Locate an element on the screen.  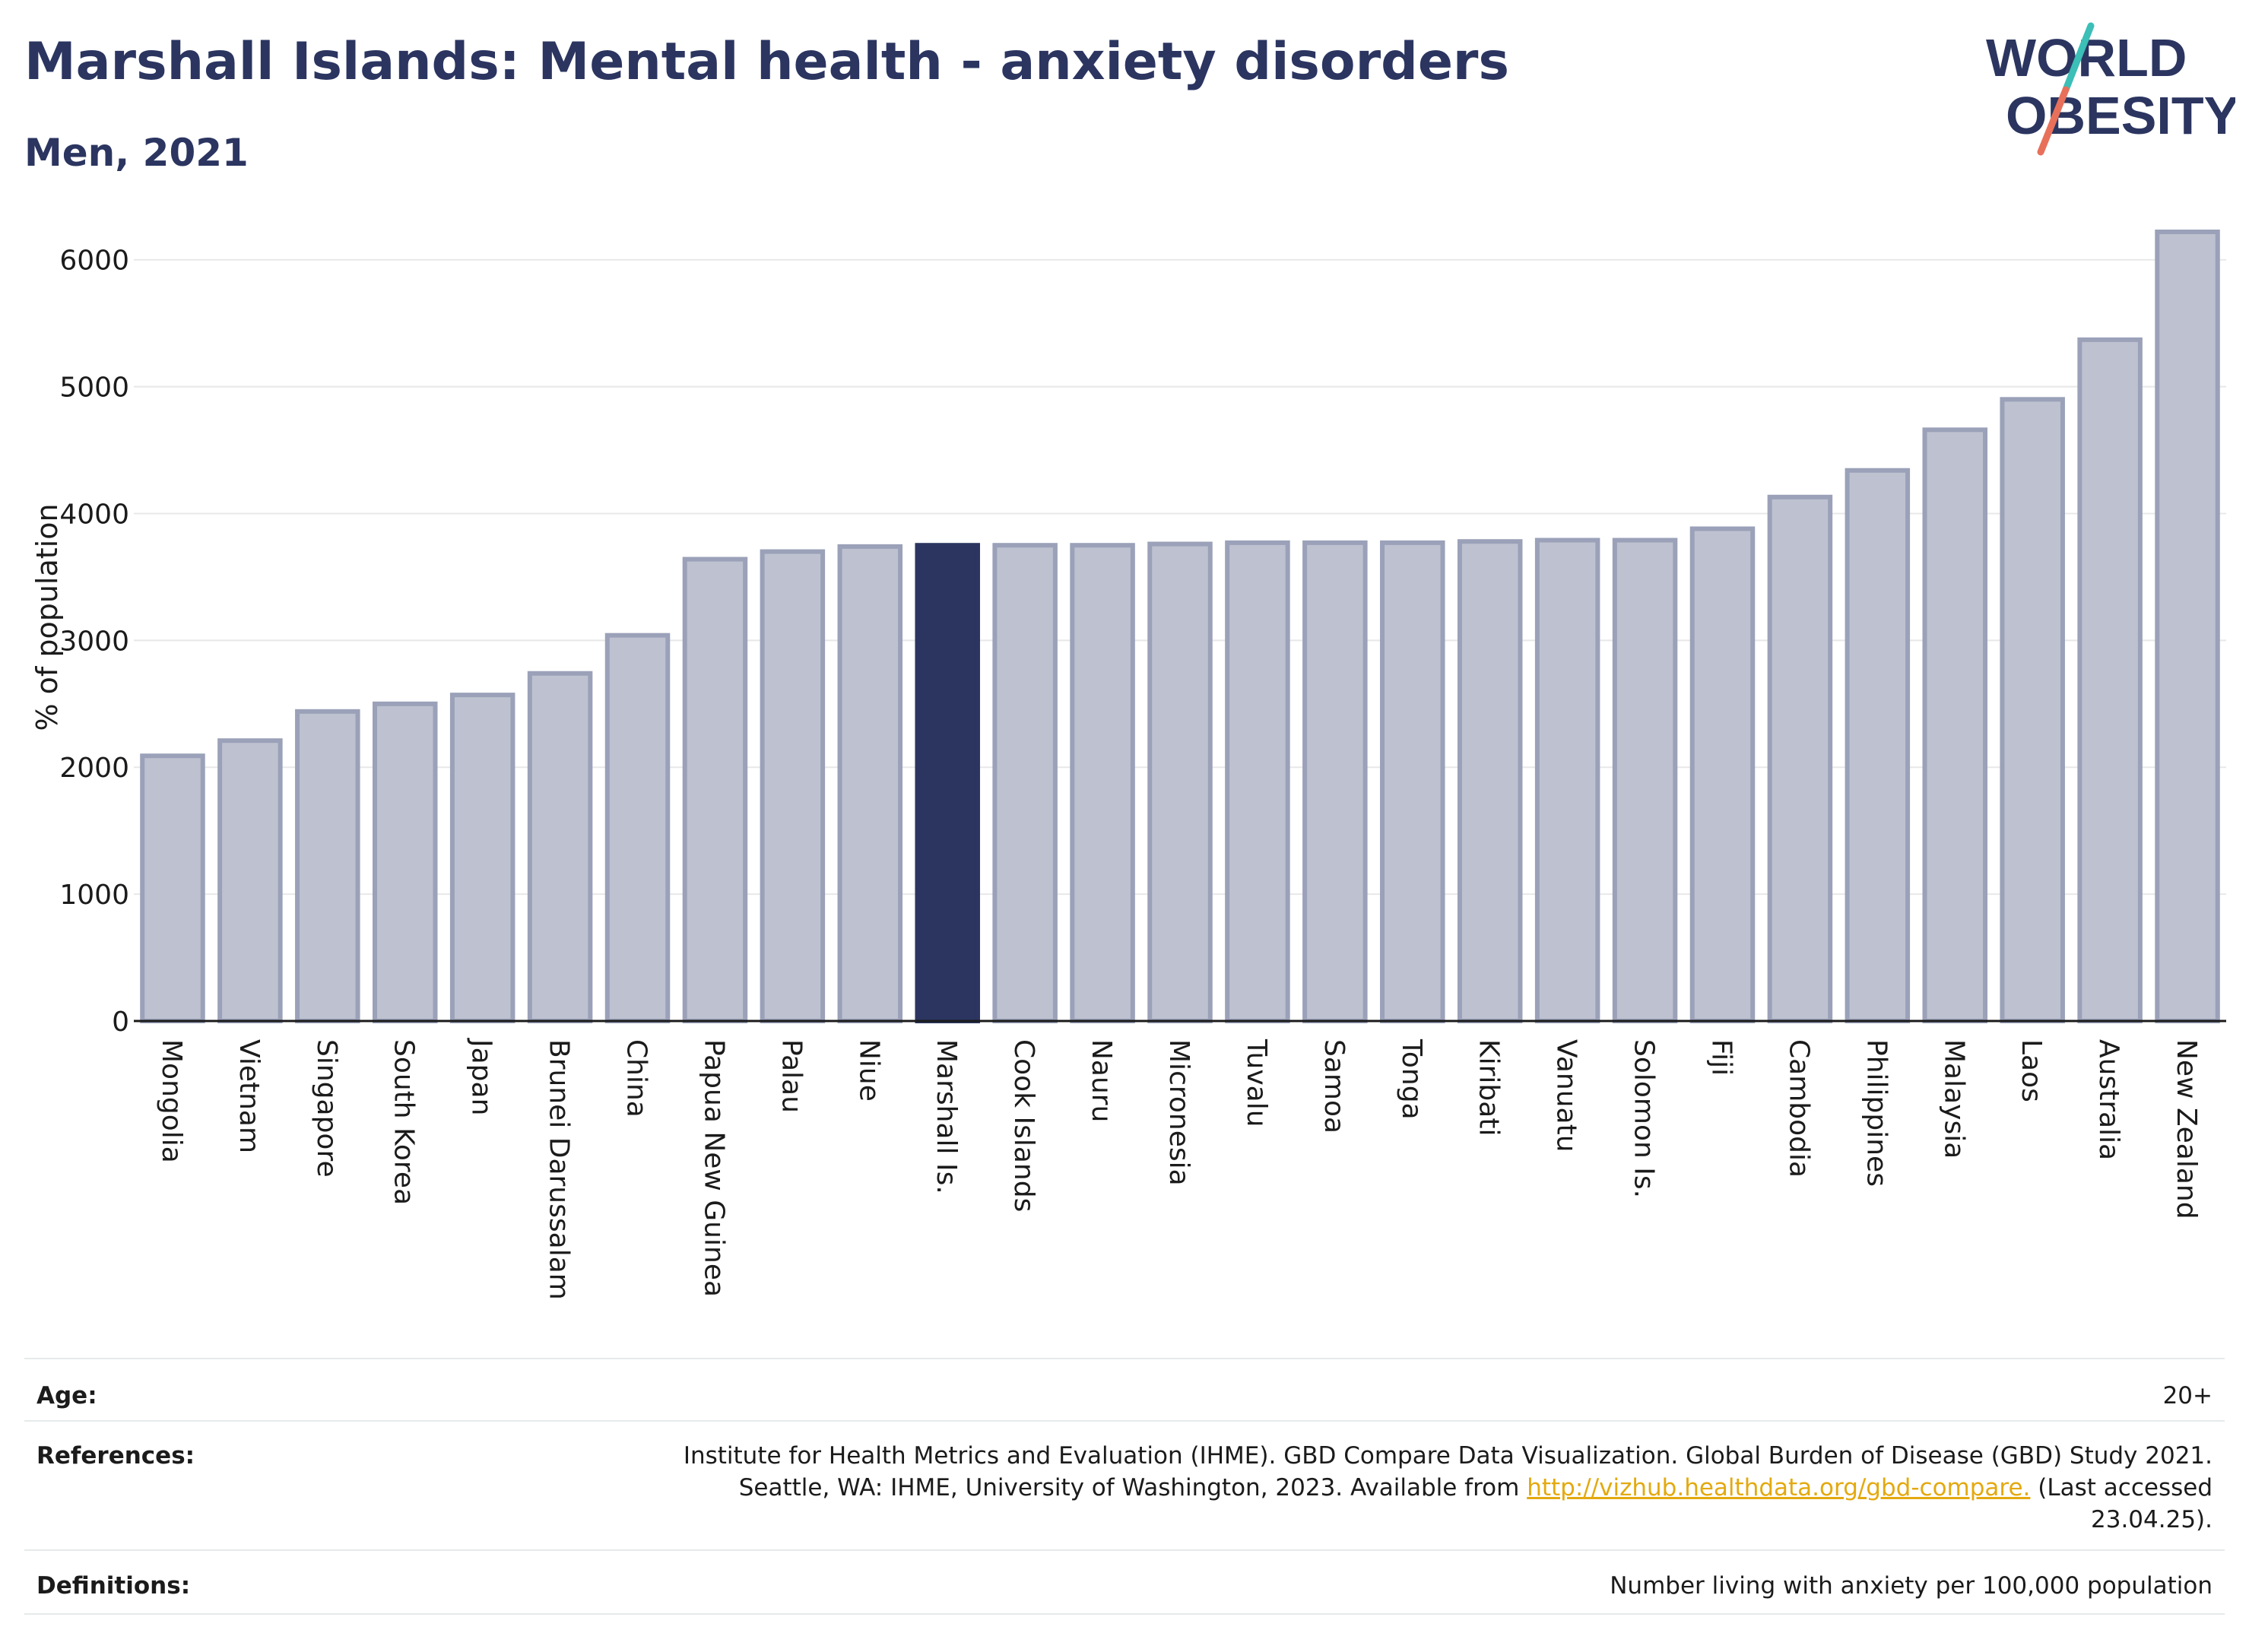
y-tick-label: 6000 is located at coordinates (94, 261).